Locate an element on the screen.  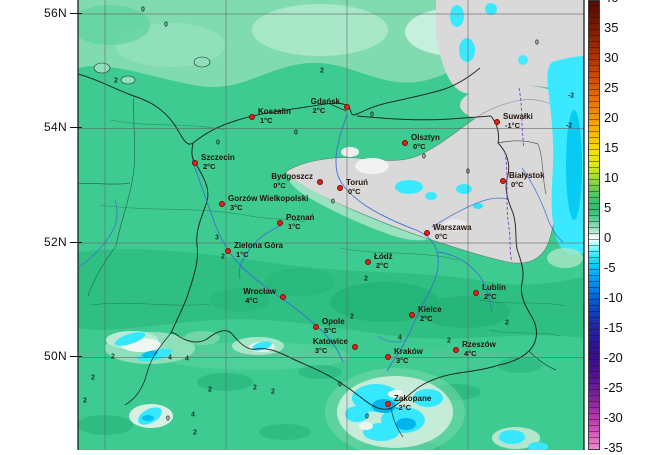
city-label: Łódź 2°C is located at coordinates (383, 261).